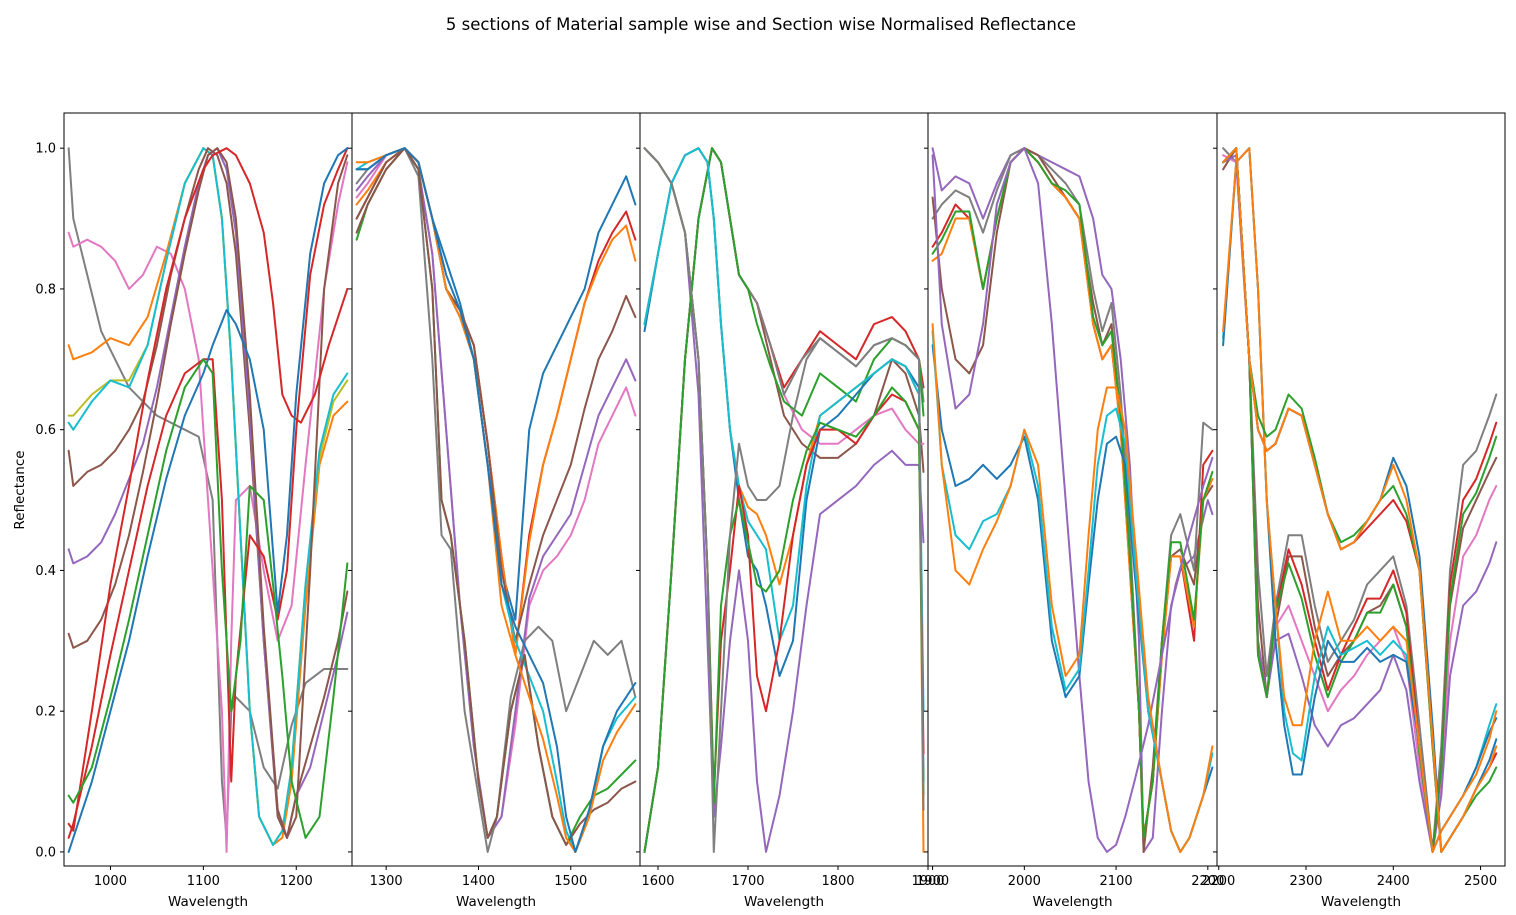  What do you see at coordinates (203, 881) in the screenshot?
I see `x-tick-label: 1100` at bounding box center [203, 881].